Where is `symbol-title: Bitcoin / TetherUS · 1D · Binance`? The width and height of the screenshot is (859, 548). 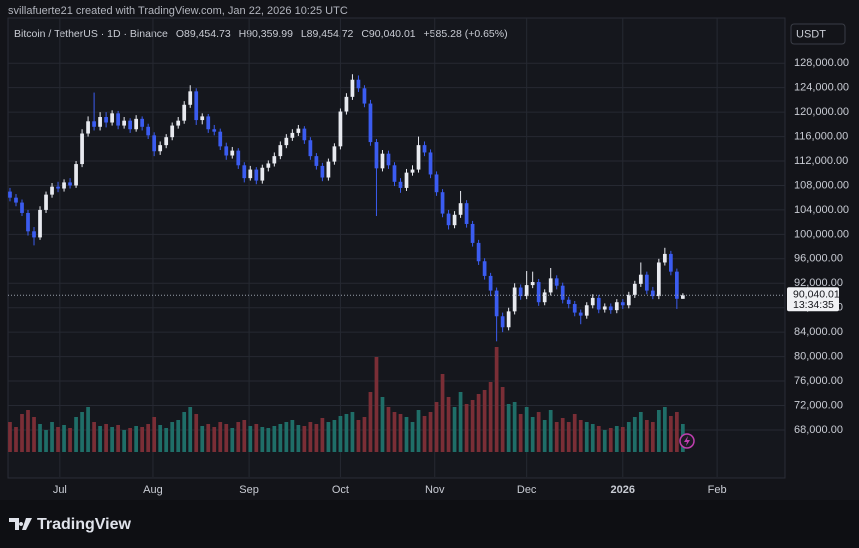 symbol-title: Bitcoin / TetherUS · 1D · Binance is located at coordinates (91, 34).